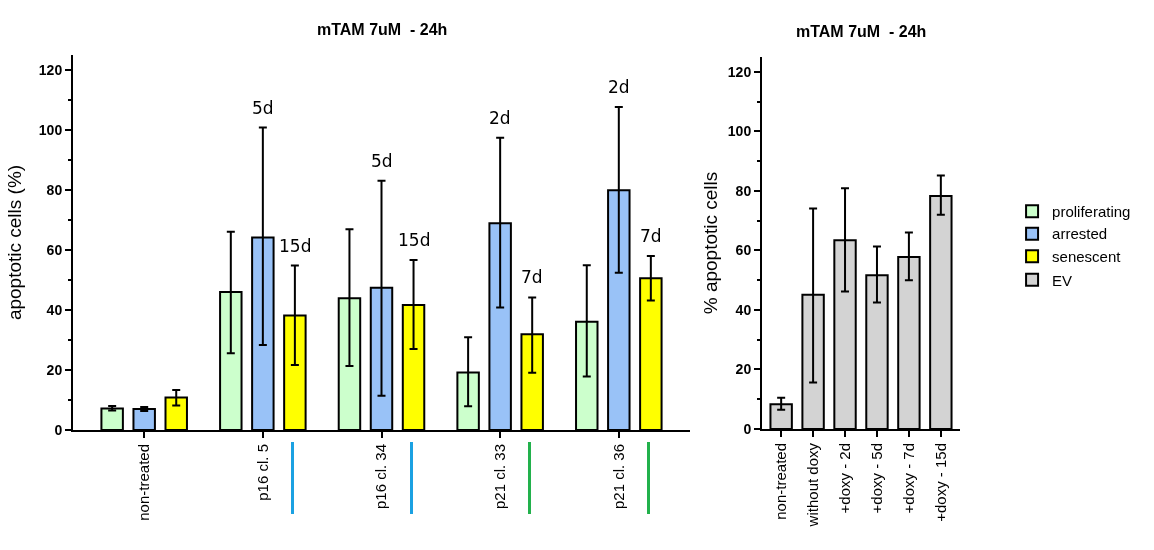 The image size is (1154, 550). Describe the element at coordinates (15, 242) in the screenshot. I see `y-axis-title: apoptotic cells (%)` at that location.